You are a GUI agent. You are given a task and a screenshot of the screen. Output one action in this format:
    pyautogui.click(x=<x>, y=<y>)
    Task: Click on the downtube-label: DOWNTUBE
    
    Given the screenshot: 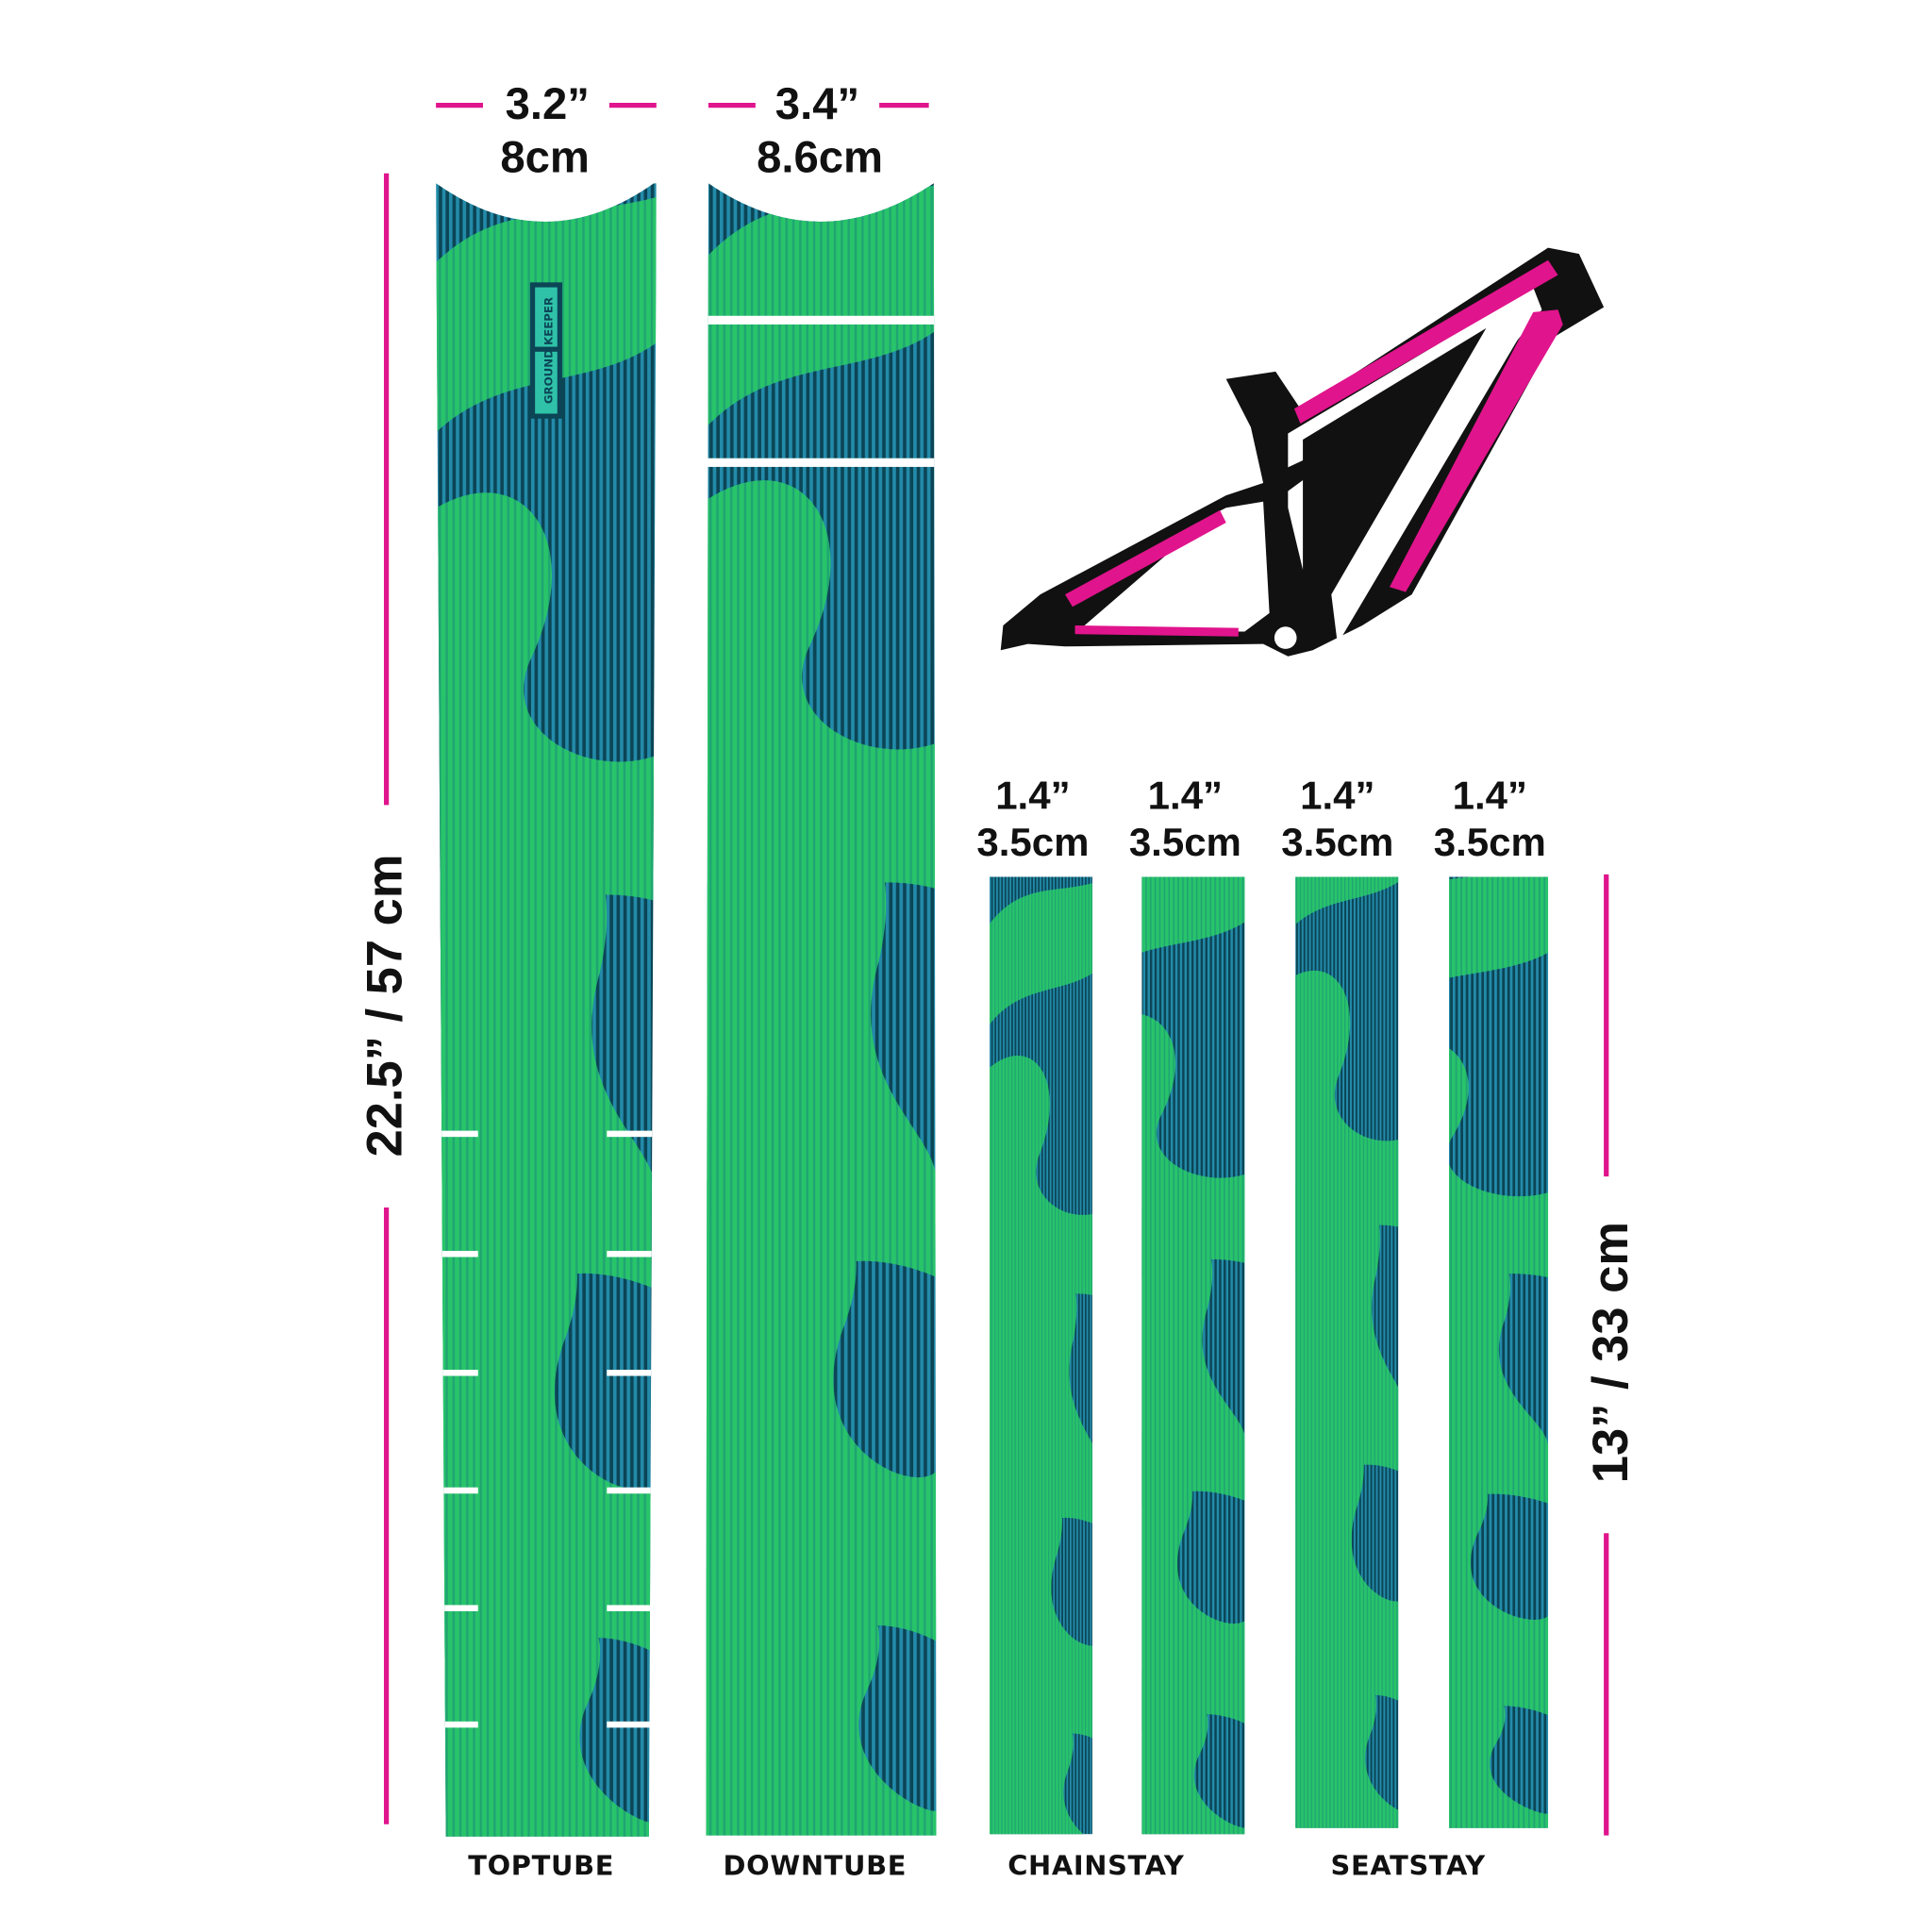 What is the action you would take?
    pyautogui.click(x=816, y=1866)
    